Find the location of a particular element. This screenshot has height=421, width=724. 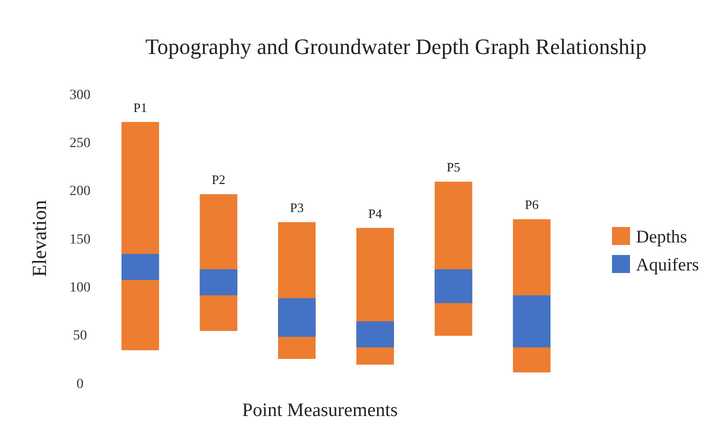

y-tick-label: 100 is located at coordinates (80, 288).